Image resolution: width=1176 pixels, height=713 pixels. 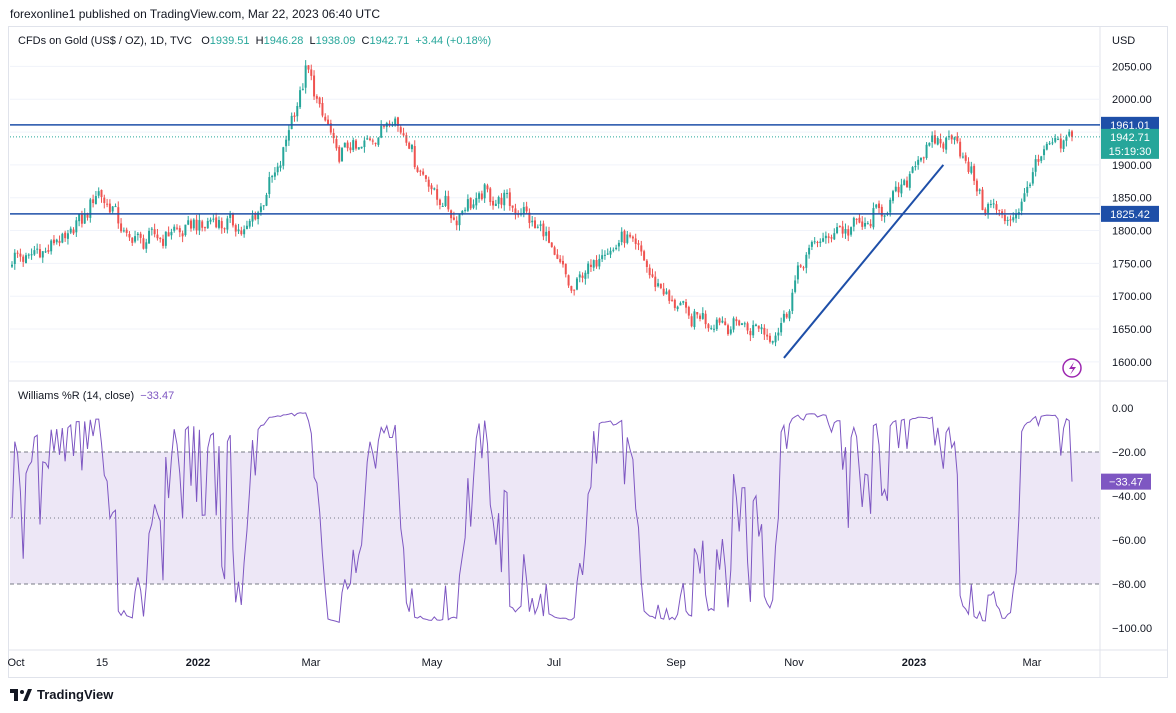 I want to click on williams-tick-label: −20.00, so click(x=1129, y=453).